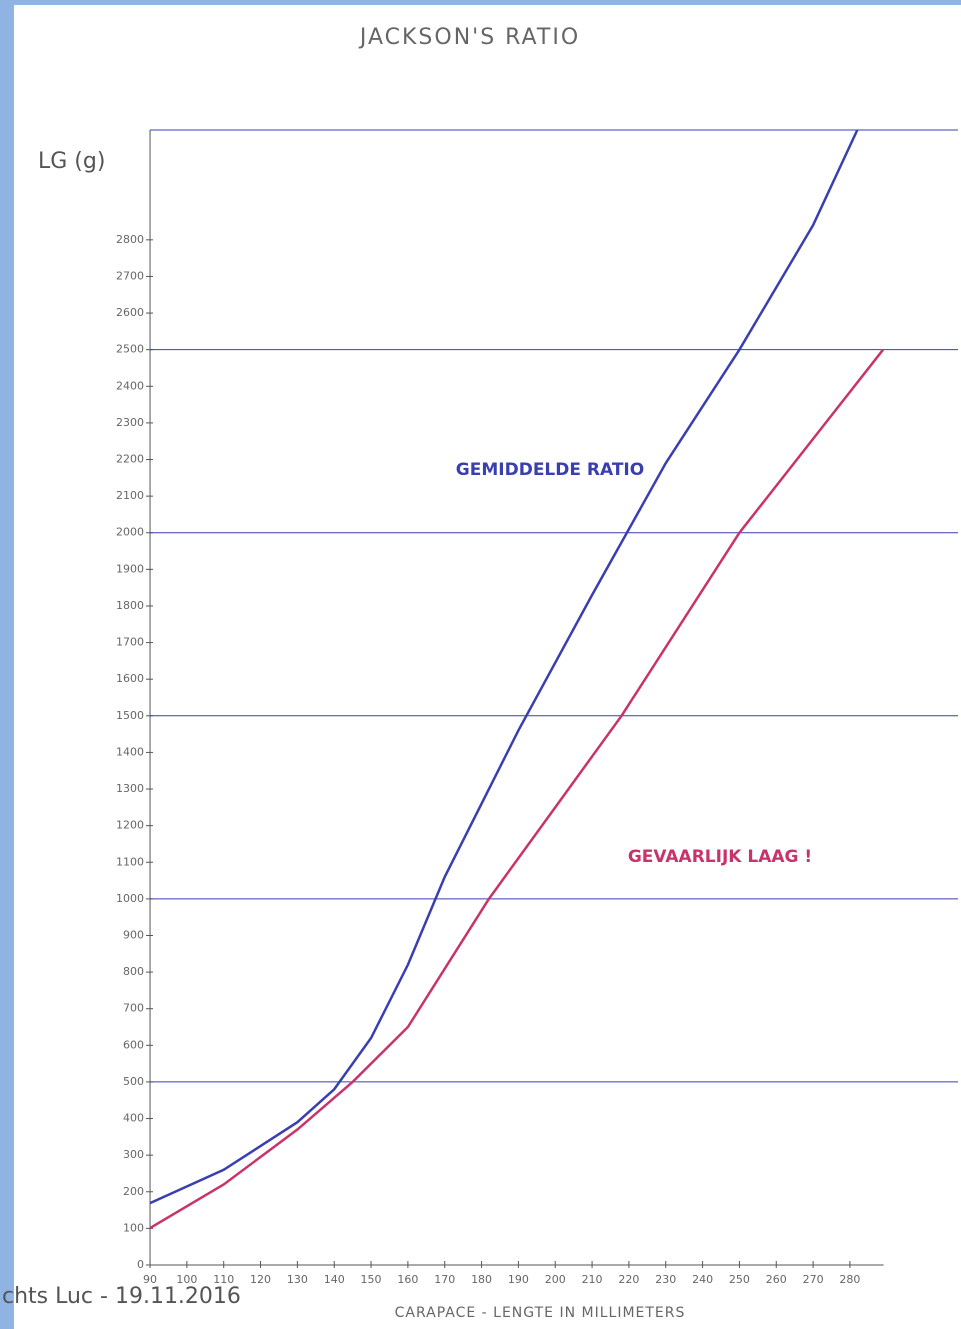  I want to click on y-tick-label: 2000, so click(130, 532).